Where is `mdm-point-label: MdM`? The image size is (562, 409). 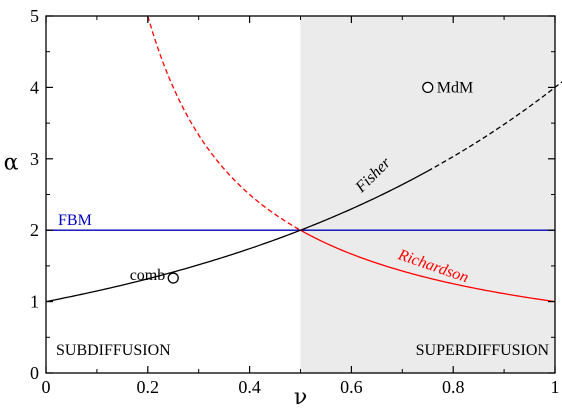 mdm-point-label: MdM is located at coordinates (455, 87).